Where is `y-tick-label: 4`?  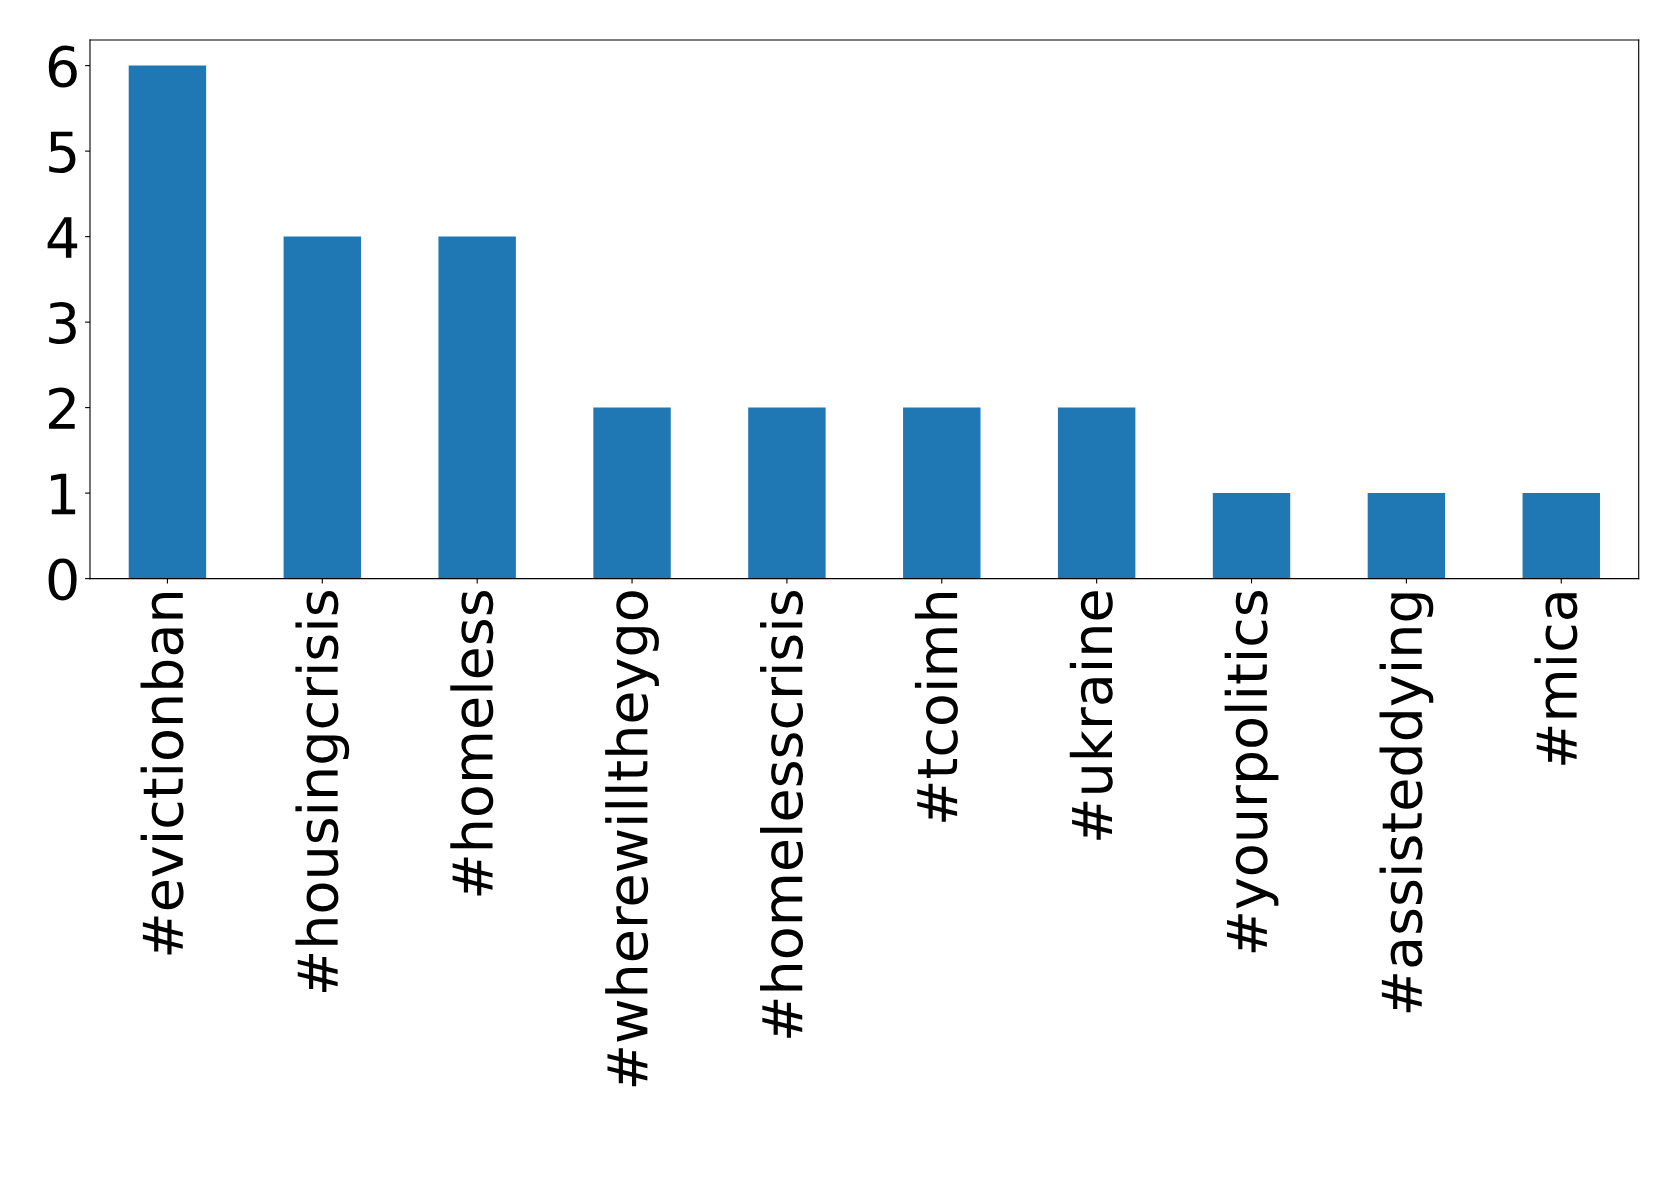 y-tick-label: 4 is located at coordinates (62, 237).